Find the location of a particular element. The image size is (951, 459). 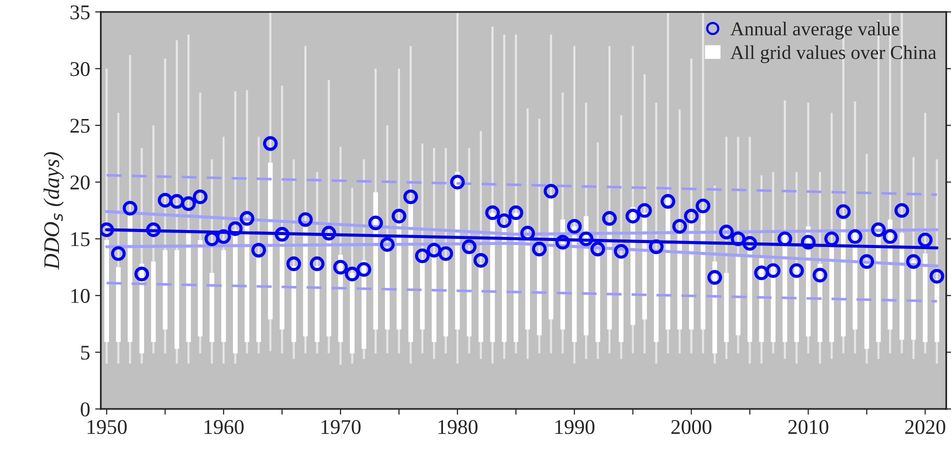

y-axis-title: DDO$_{s}$ (days) is located at coordinates (54, 211).